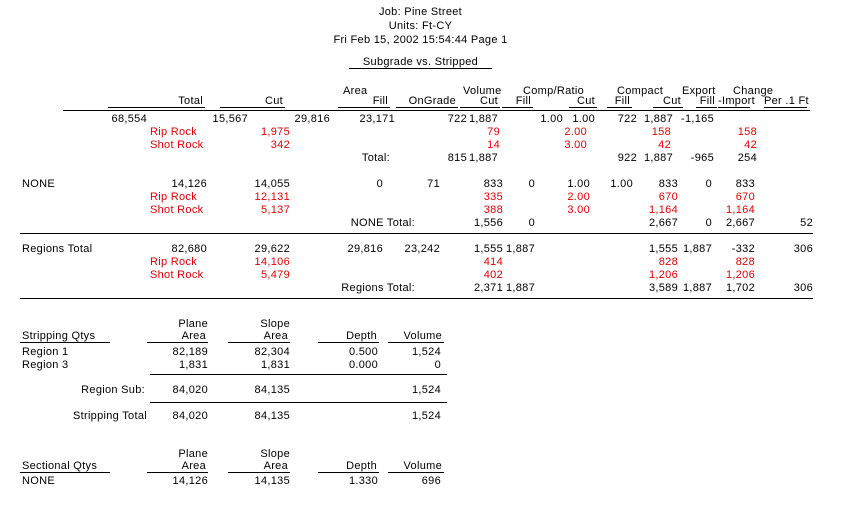 The width and height of the screenshot is (841, 508). Describe the element at coordinates (640, 91) in the screenshot. I see `group-compact: Compact` at that location.